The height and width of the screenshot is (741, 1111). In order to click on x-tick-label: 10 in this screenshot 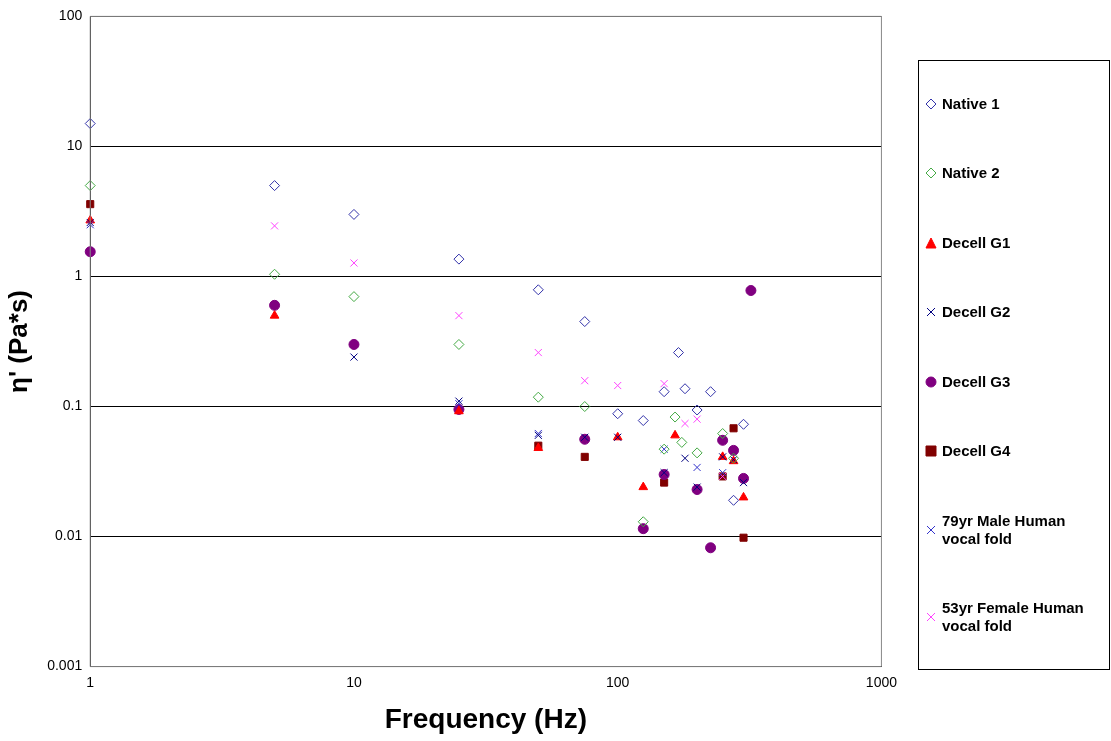, I will do `click(354, 681)`.